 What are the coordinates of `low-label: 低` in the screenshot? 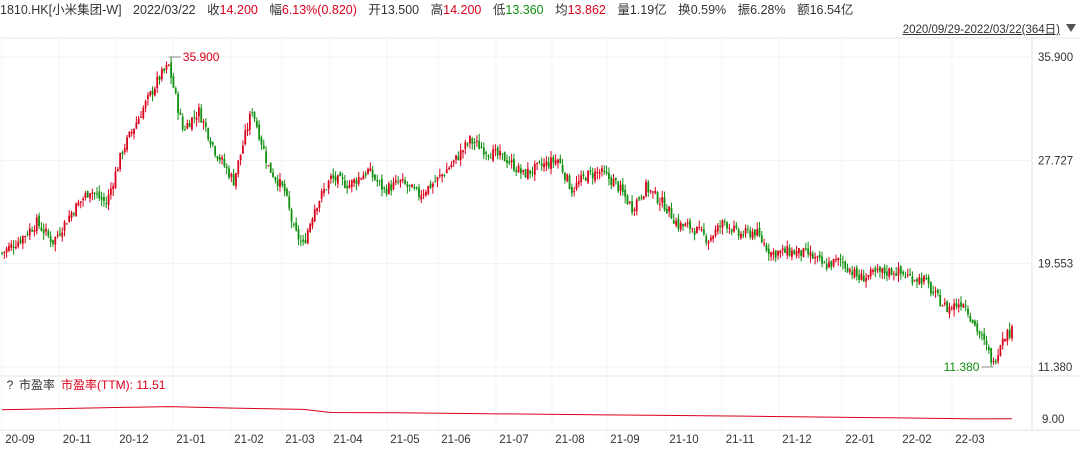 It's located at (499, 10).